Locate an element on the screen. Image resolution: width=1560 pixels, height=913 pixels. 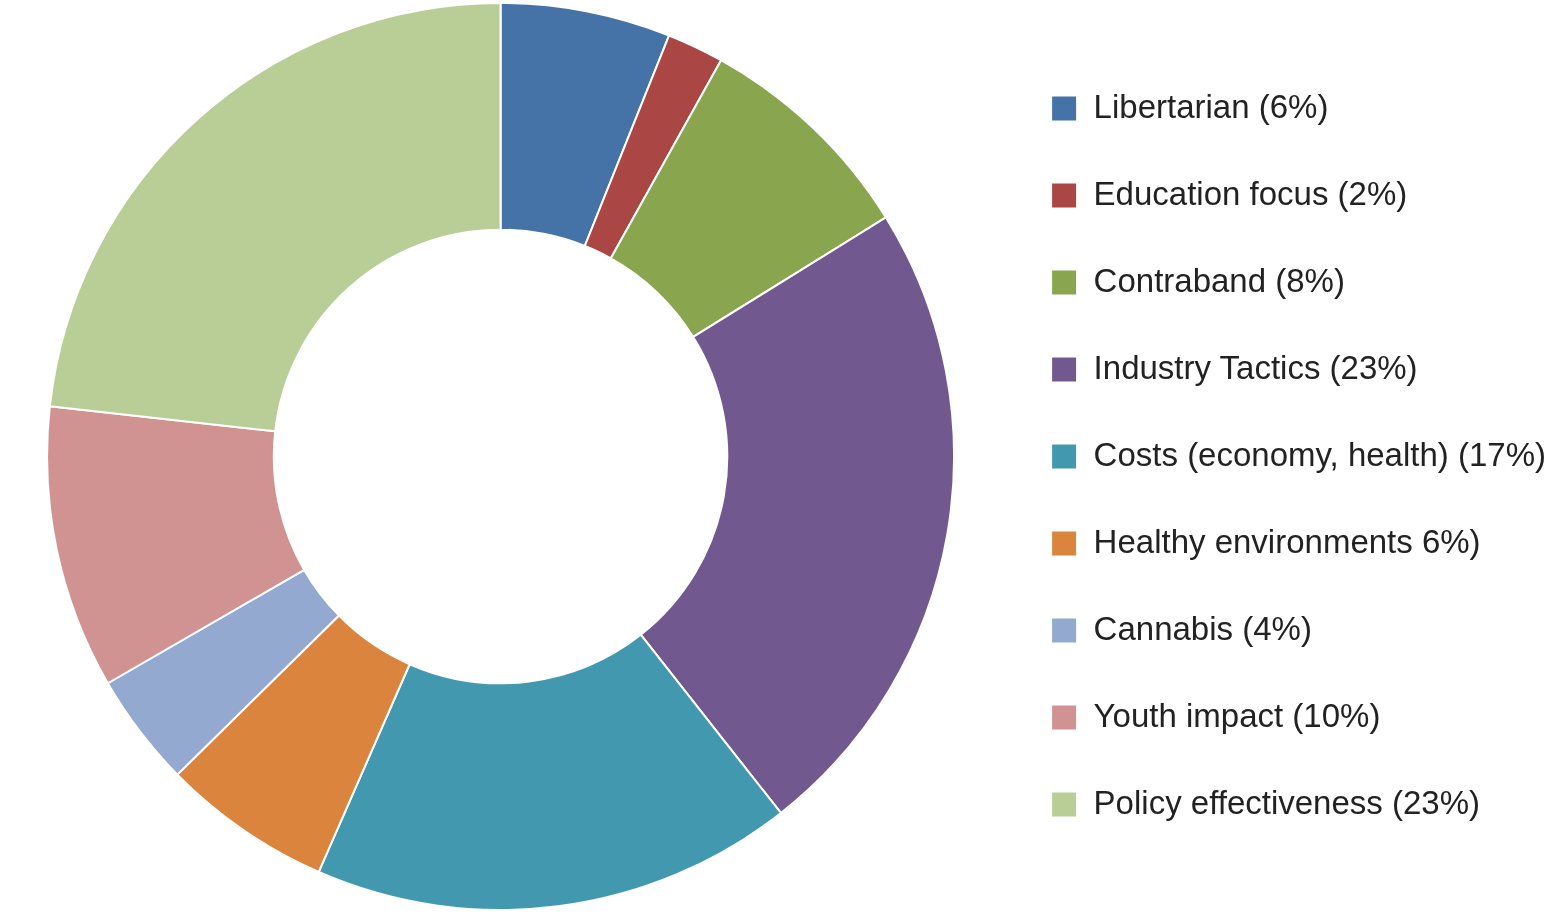
legend-label: Contraband (8%) is located at coordinates (1219, 280).